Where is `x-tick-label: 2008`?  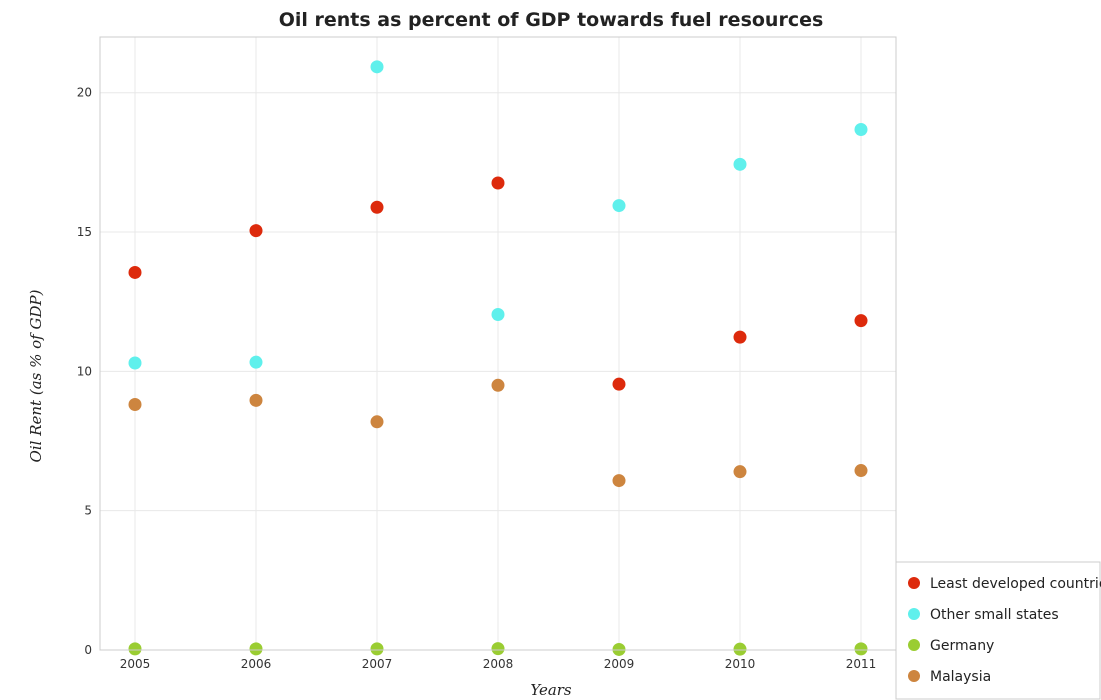 x-tick-label: 2008 is located at coordinates (498, 664).